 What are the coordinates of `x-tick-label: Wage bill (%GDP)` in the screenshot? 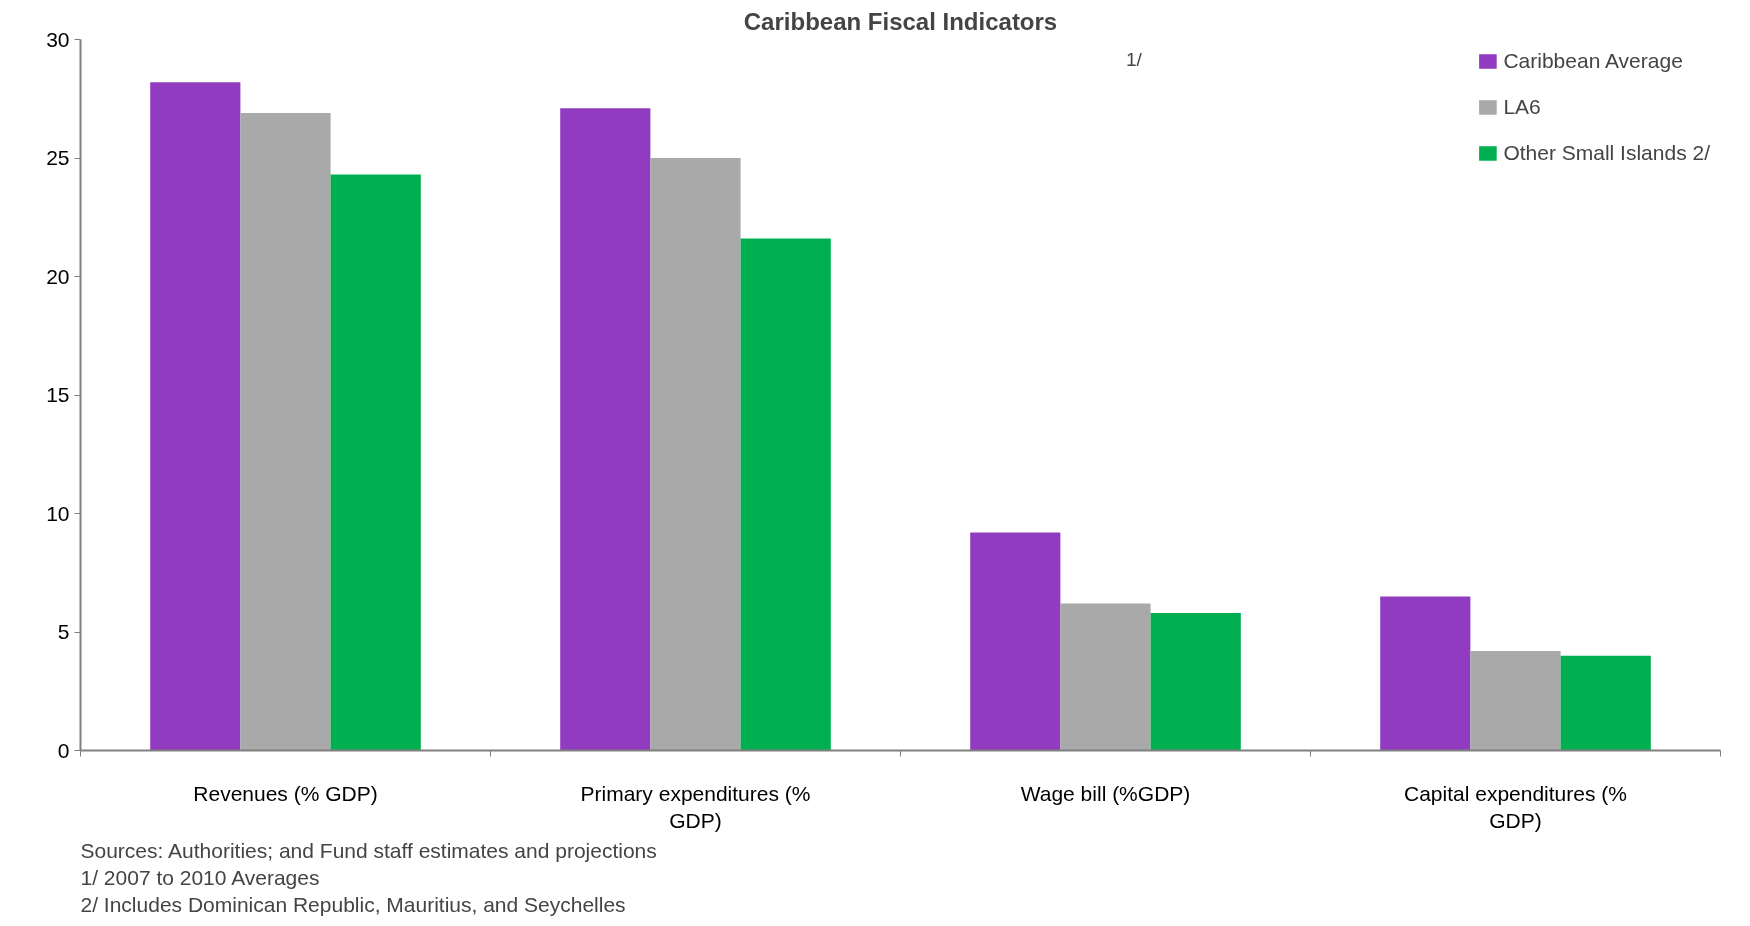 It's located at (1105, 793).